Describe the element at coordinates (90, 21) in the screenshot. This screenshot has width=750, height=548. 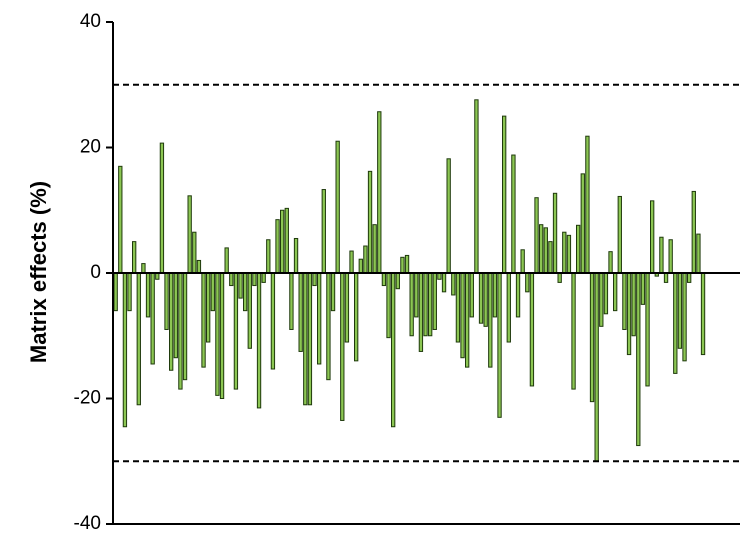
I see `y-tick-label: 40` at that location.